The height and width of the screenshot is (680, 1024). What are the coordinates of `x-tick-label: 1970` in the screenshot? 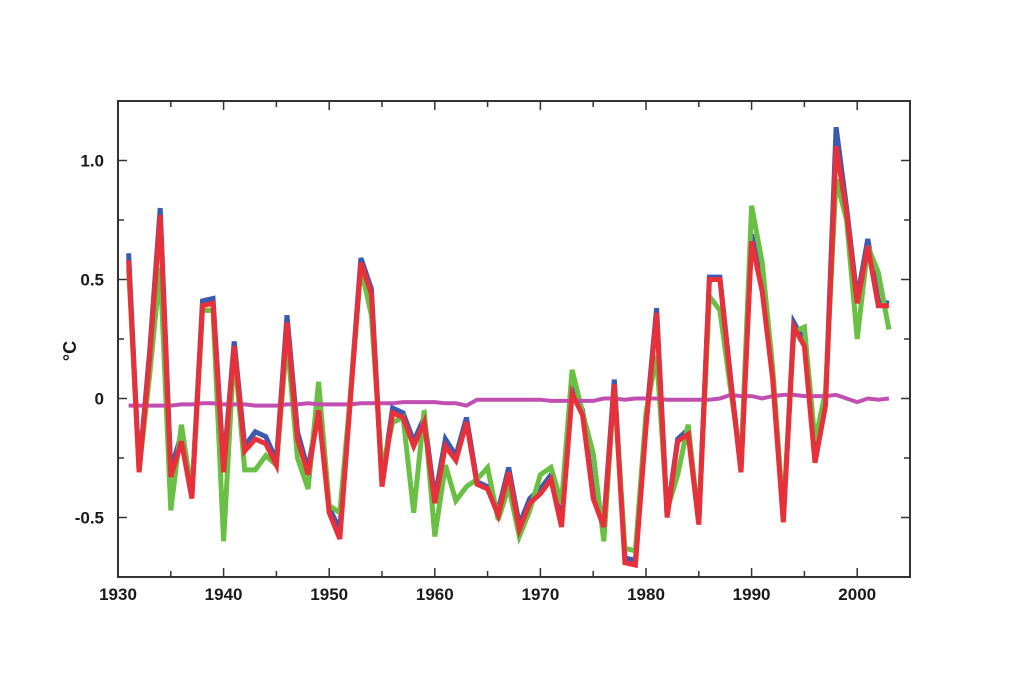 It's located at (540, 594).